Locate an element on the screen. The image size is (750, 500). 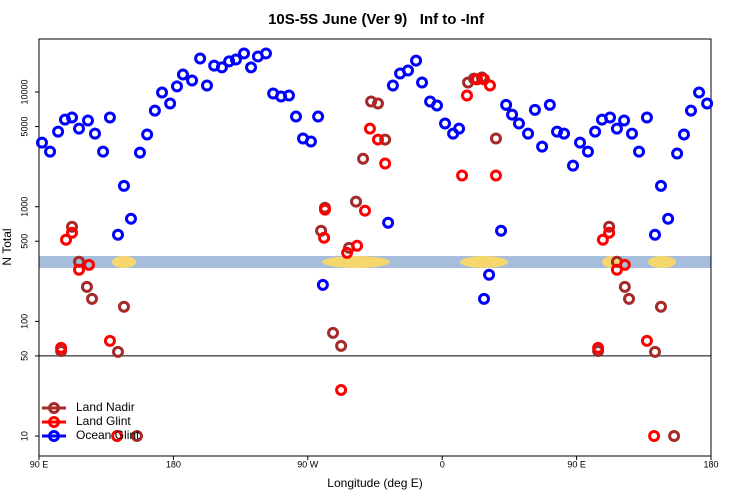
x-tick-label: 0 is located at coordinates (442, 464).